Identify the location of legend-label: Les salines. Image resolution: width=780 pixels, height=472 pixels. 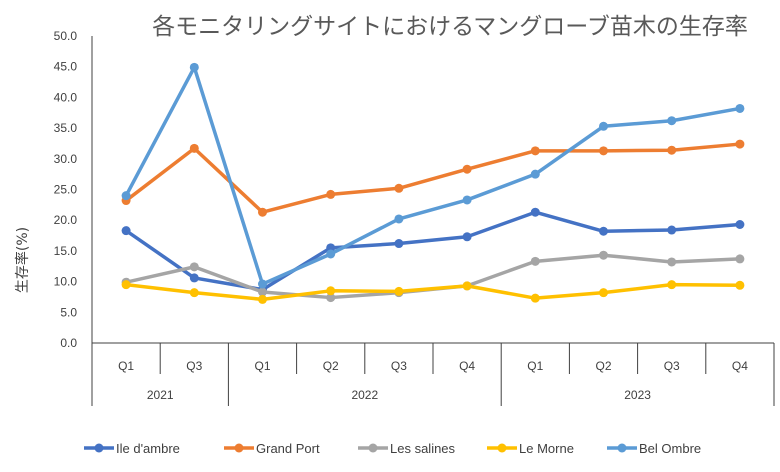
(423, 448).